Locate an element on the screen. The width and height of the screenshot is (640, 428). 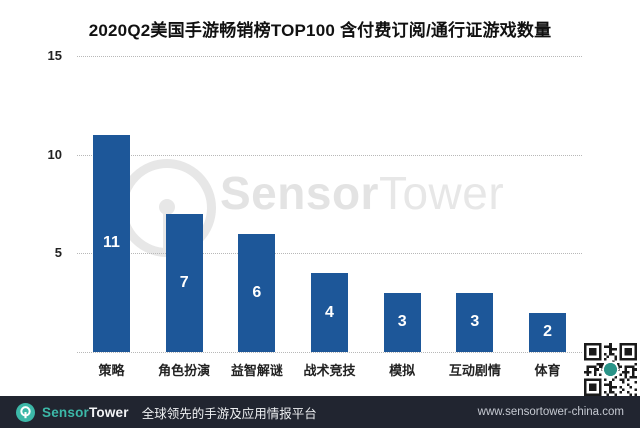
x-axis-label: 策略 is located at coordinates (111, 370).